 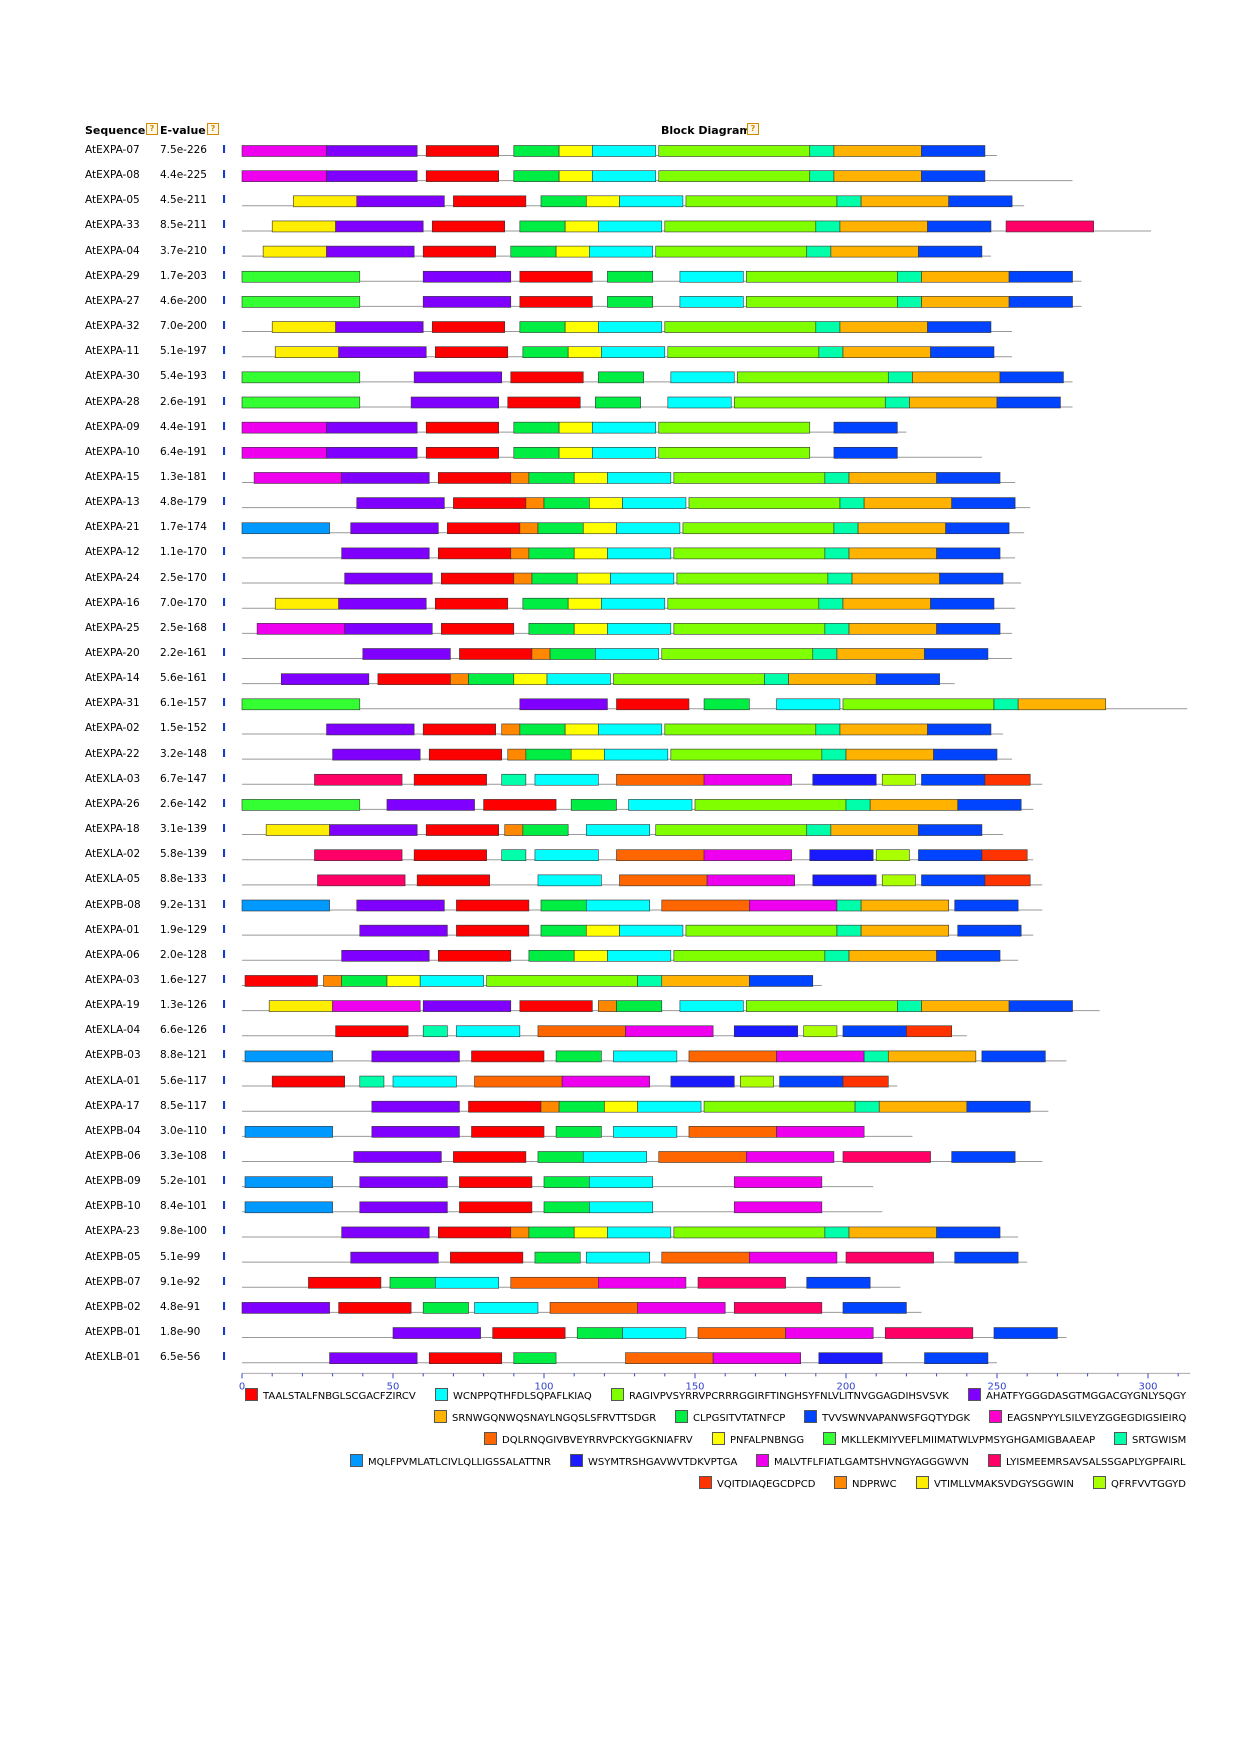 I want to click on help-icon-block-diagram: ?, so click(x=753, y=129).